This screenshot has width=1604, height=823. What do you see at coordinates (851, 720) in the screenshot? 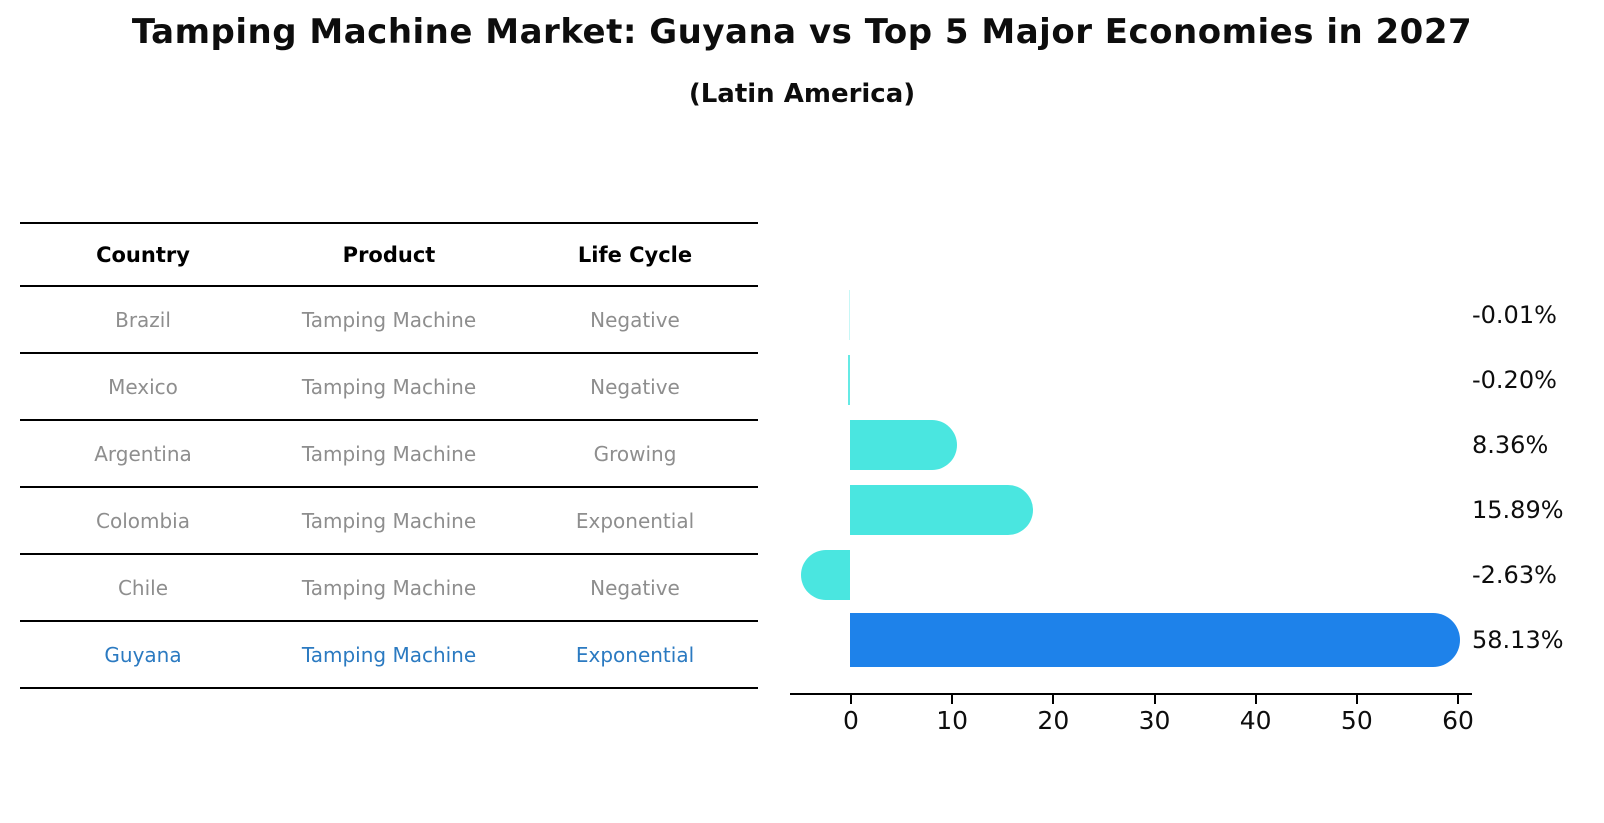
I see `x-axis-tick-label: 0` at bounding box center [851, 720].